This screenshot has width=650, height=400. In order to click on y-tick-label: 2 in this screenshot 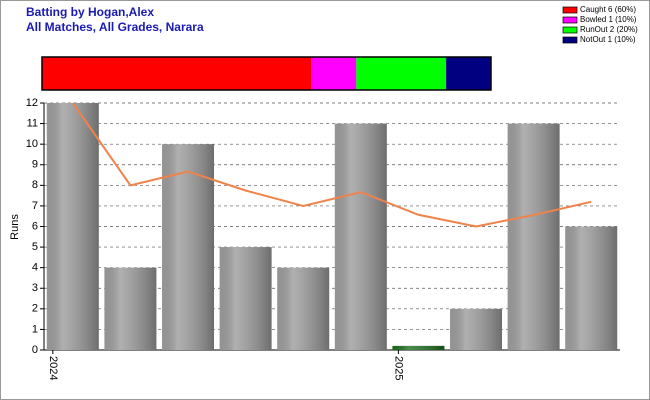, I will do `click(35, 309)`.